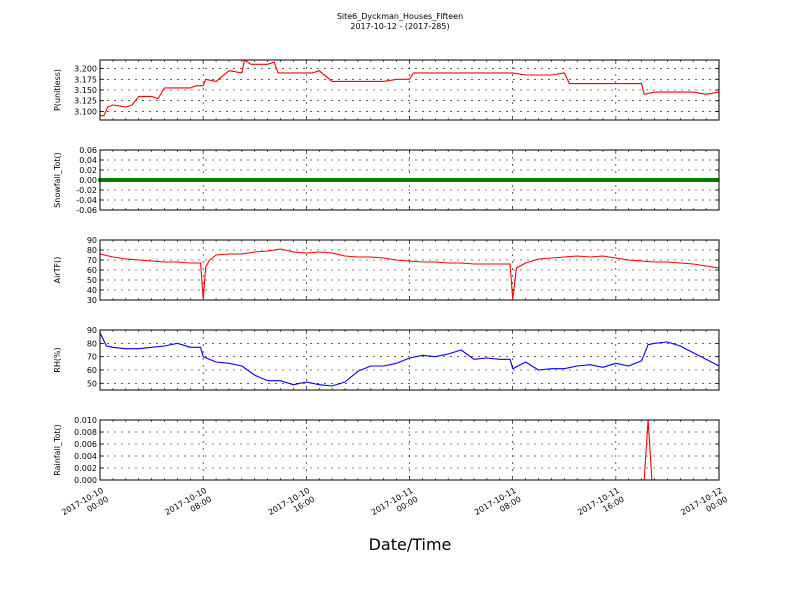 The height and width of the screenshot is (600, 800). What do you see at coordinates (85, 111) in the screenshot?
I see `y-tick-label: 3.100` at bounding box center [85, 111].